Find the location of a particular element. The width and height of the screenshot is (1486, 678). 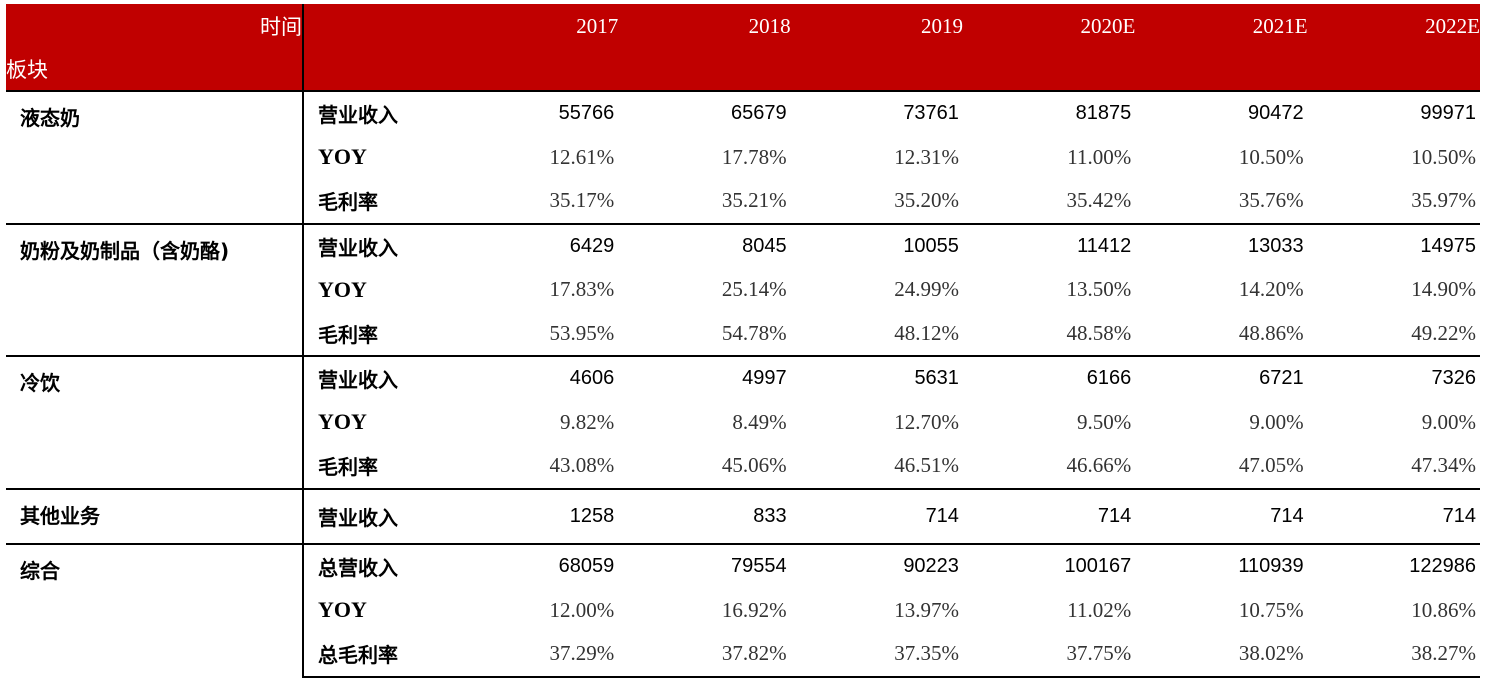

value-cell: 8.49% is located at coordinates (759, 421).